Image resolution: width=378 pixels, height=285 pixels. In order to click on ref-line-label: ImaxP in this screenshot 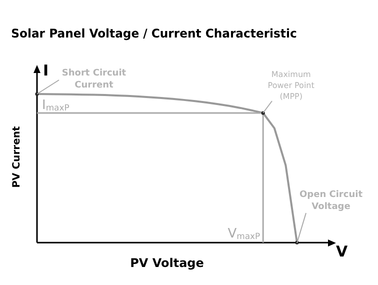, I will do `click(56, 106)`.